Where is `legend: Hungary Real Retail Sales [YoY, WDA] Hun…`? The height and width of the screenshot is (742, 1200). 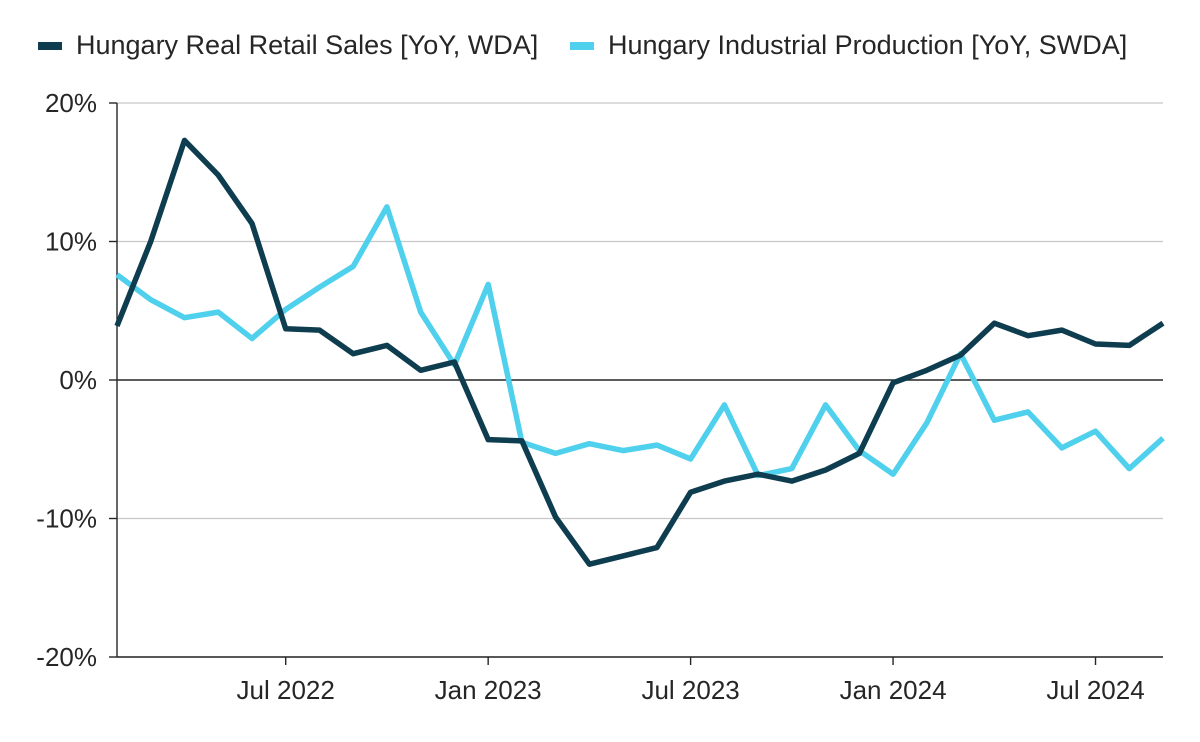
legend: Hungary Real Retail Sales [YoY, WDA] Hun… is located at coordinates (600, 50).